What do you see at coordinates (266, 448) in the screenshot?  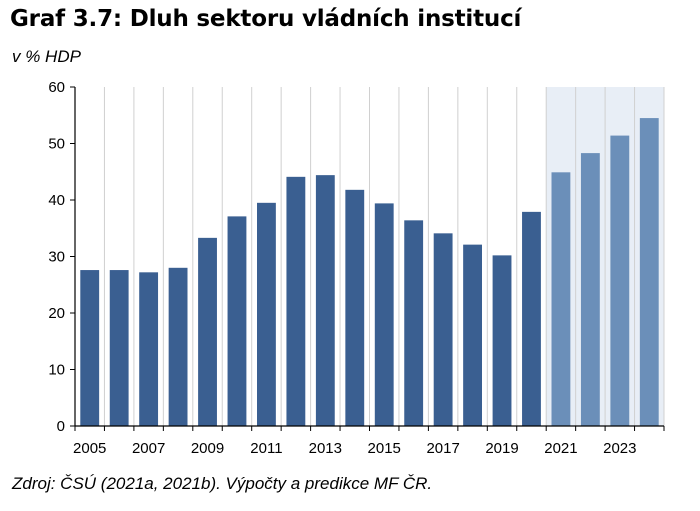 I see `x-tick-label: 2011` at bounding box center [266, 448].